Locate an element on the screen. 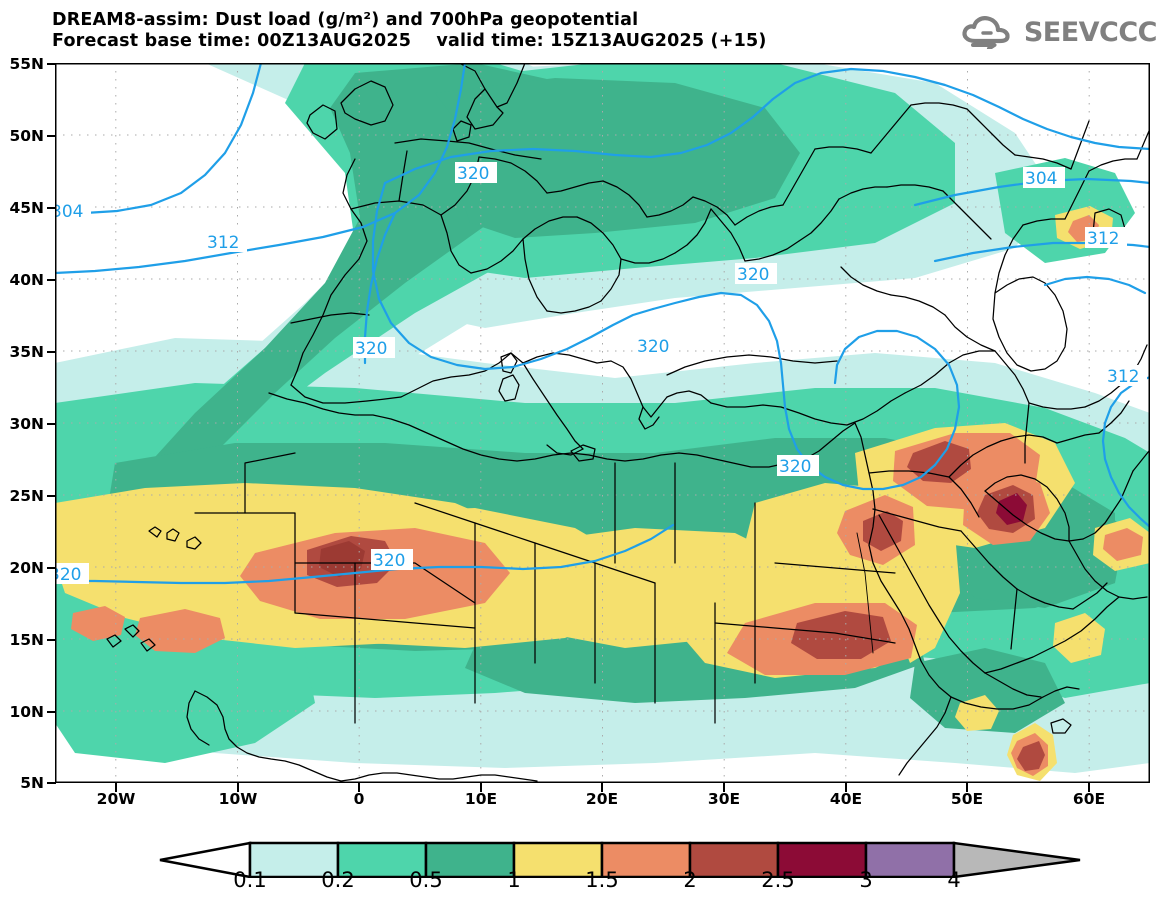 Image resolution: width=1165 pixels, height=907 pixels. lon-tick-40E: 40E is located at coordinates (846, 799).